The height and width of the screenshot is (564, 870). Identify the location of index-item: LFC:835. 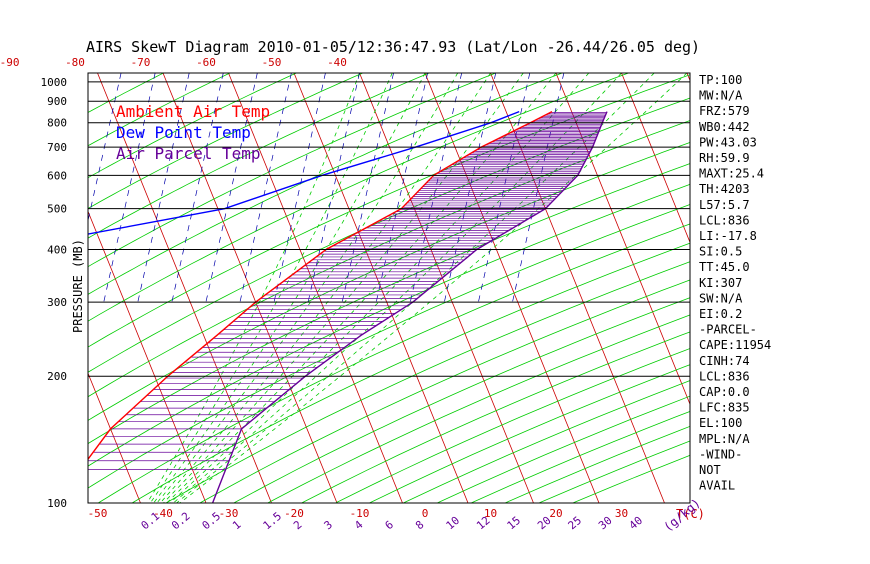
(724, 408).